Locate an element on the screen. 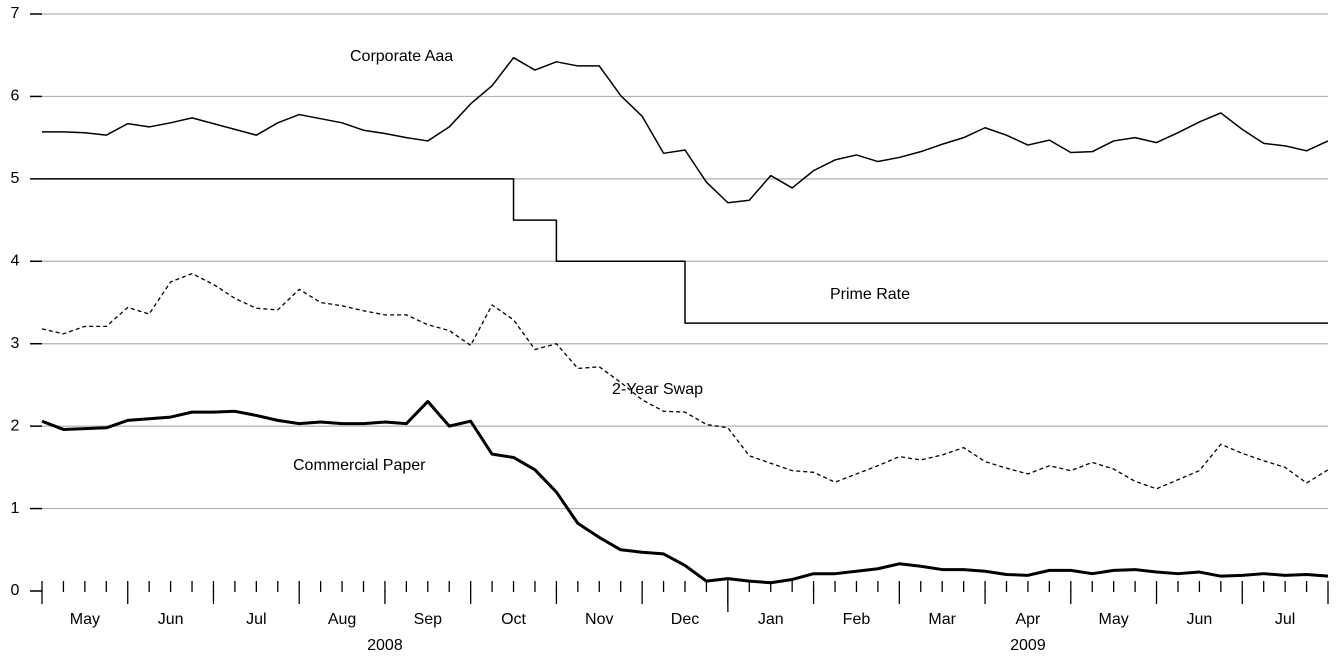 This screenshot has height=660, width=1336. x-tick-label: Mar is located at coordinates (942, 619).